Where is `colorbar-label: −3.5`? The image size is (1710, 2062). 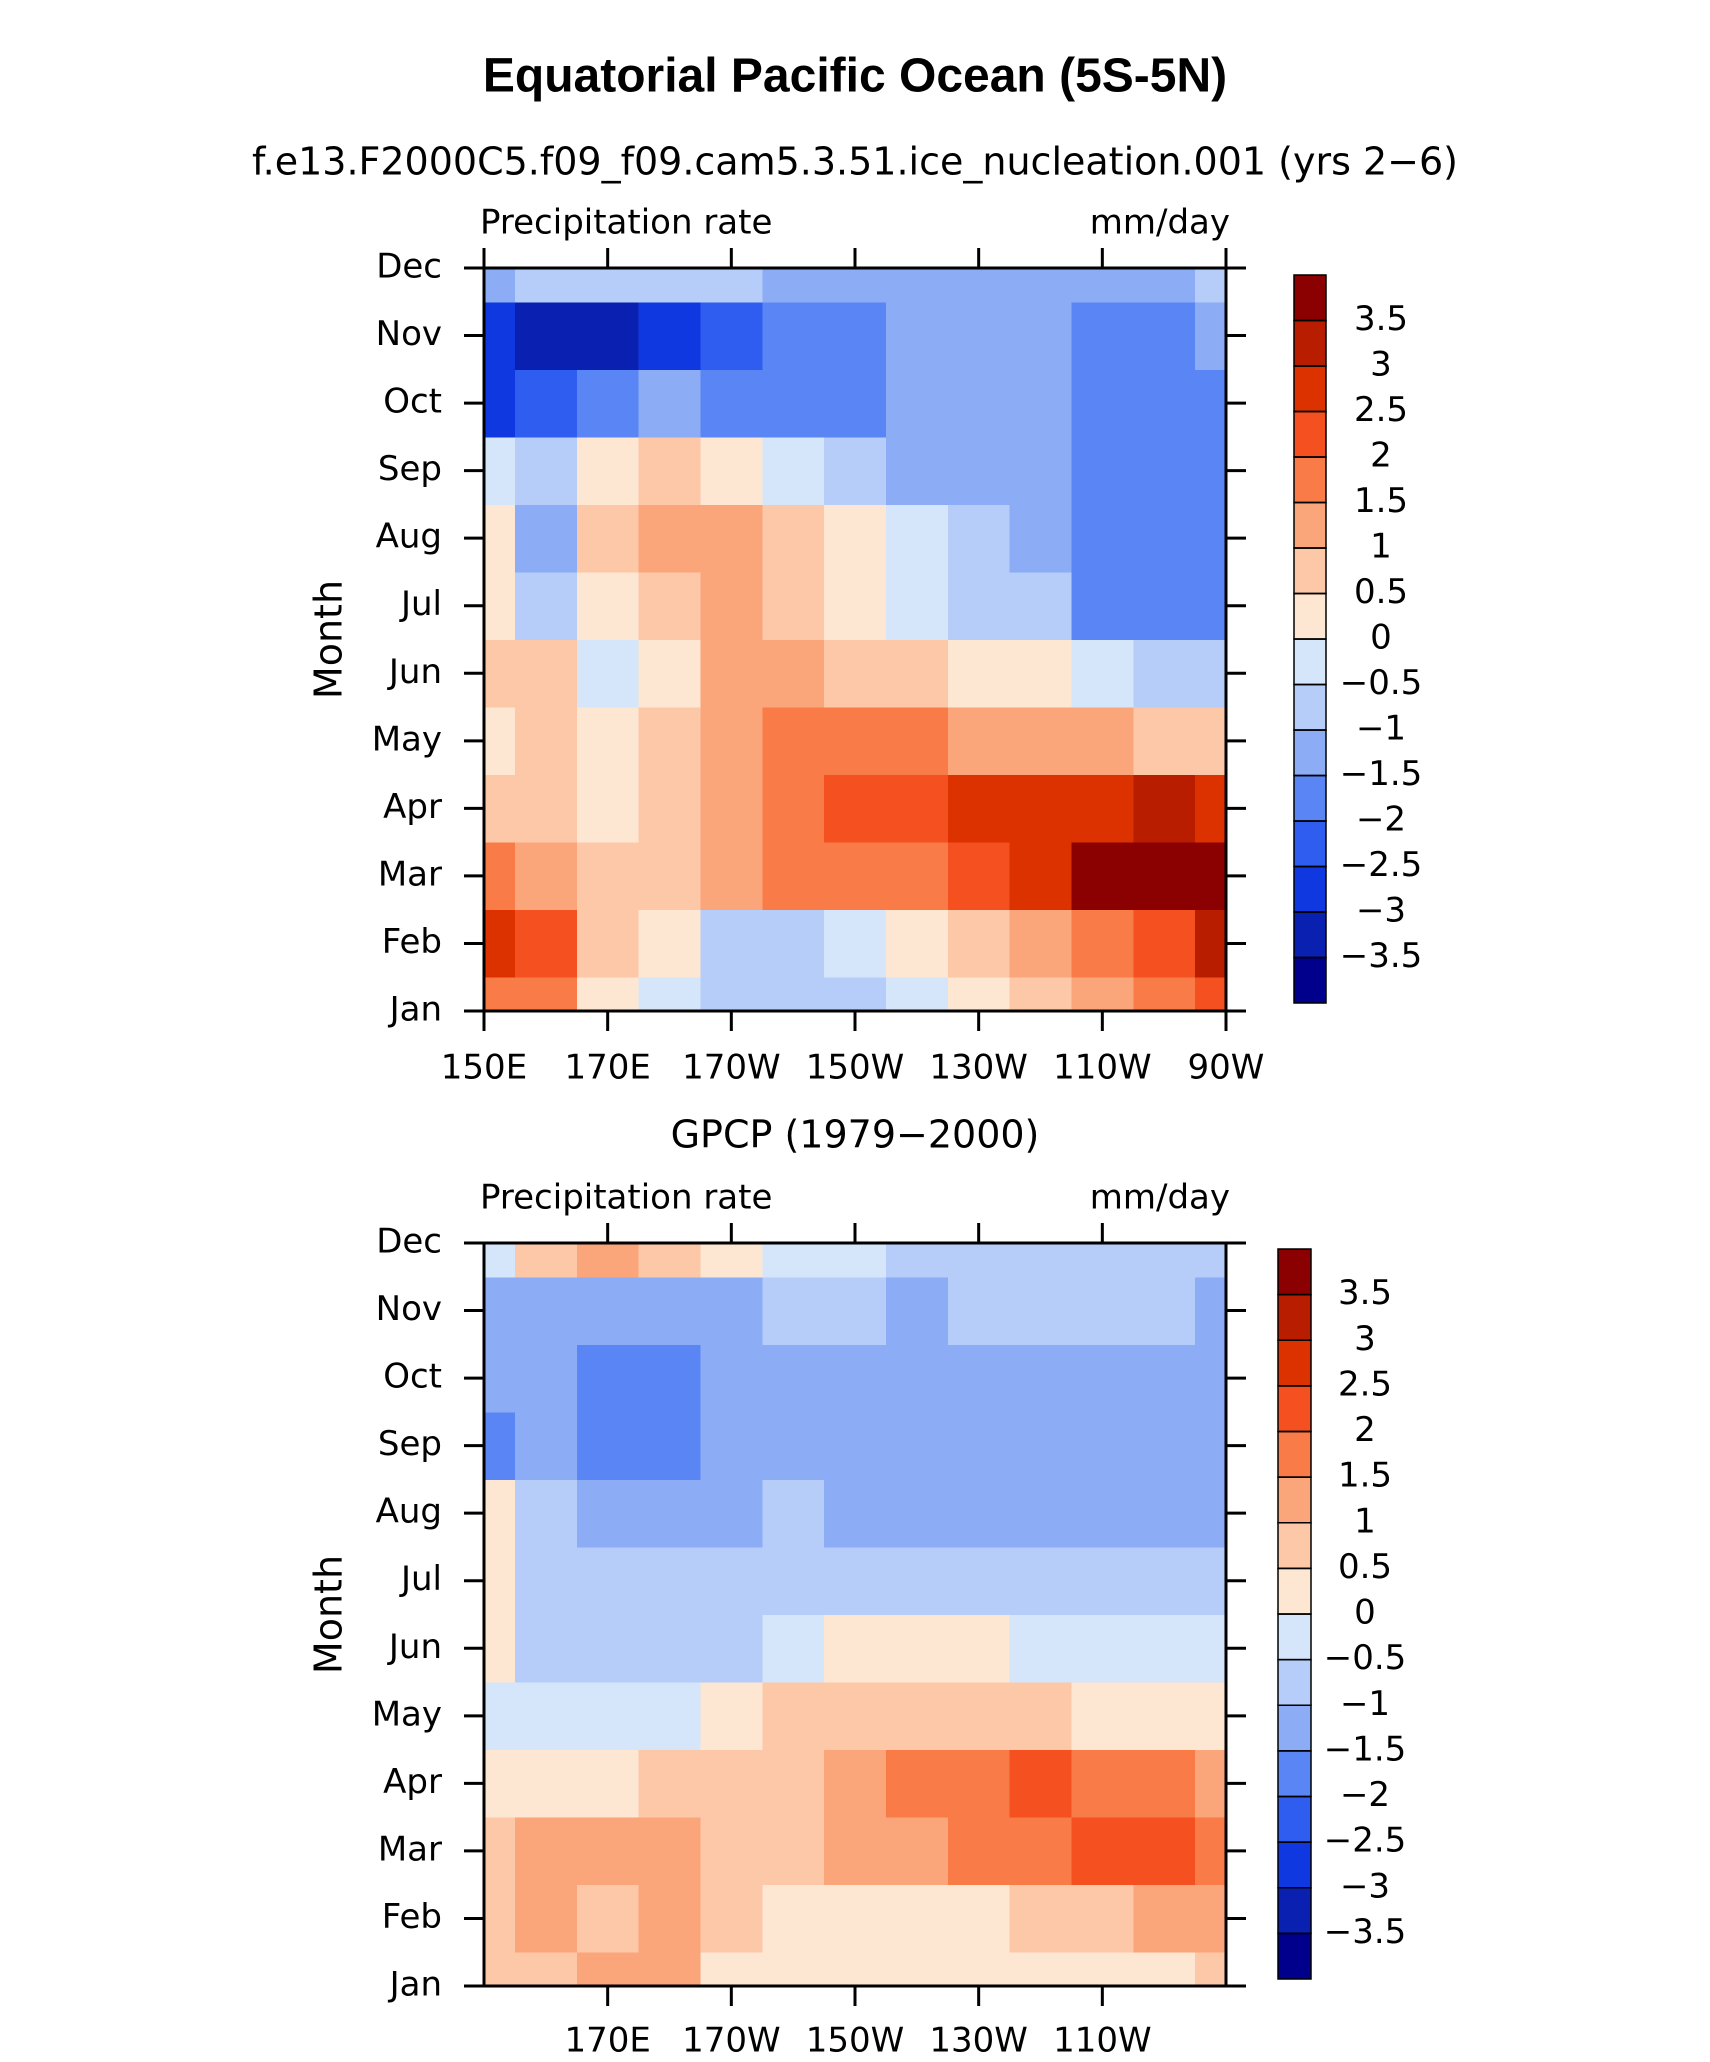
colorbar-label: −3.5 is located at coordinates (1381, 956).